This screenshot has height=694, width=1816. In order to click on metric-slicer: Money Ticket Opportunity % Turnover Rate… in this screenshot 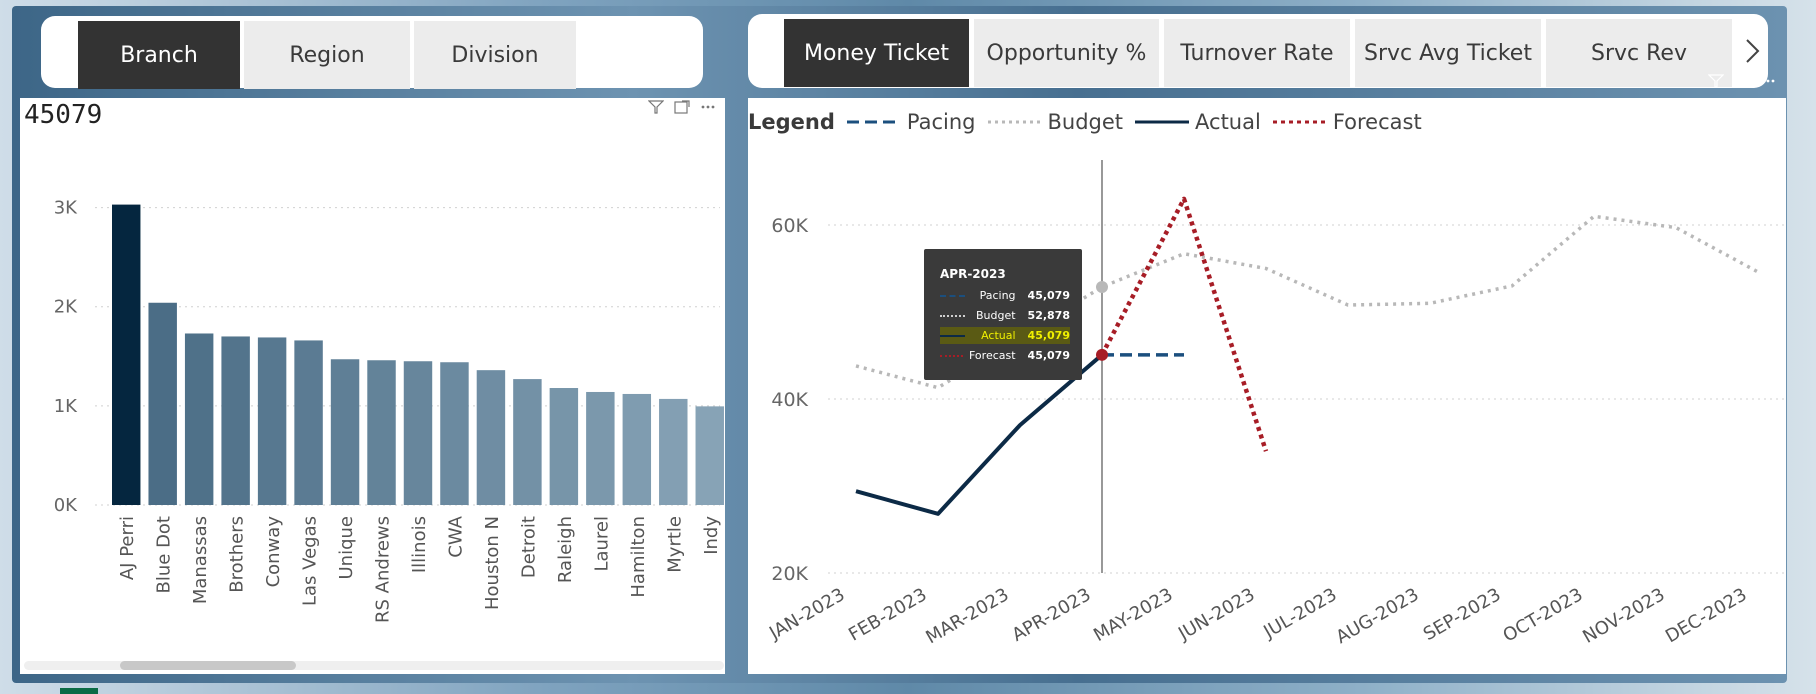, I will do `click(1258, 51)`.